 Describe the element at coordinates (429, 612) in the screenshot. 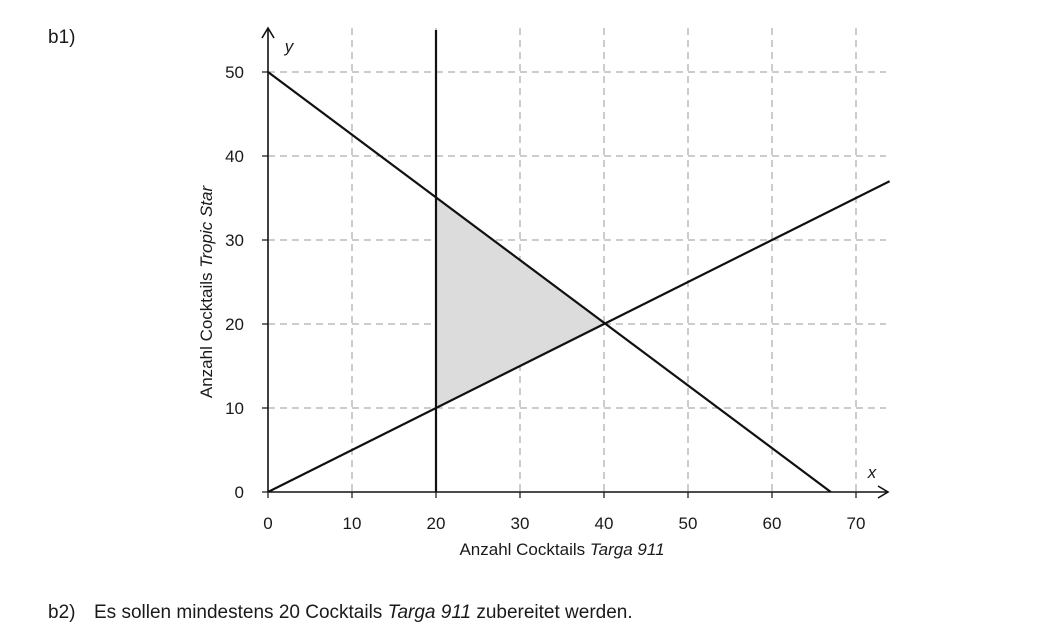

I see `part-b2-text-italic: Targa 911` at that location.